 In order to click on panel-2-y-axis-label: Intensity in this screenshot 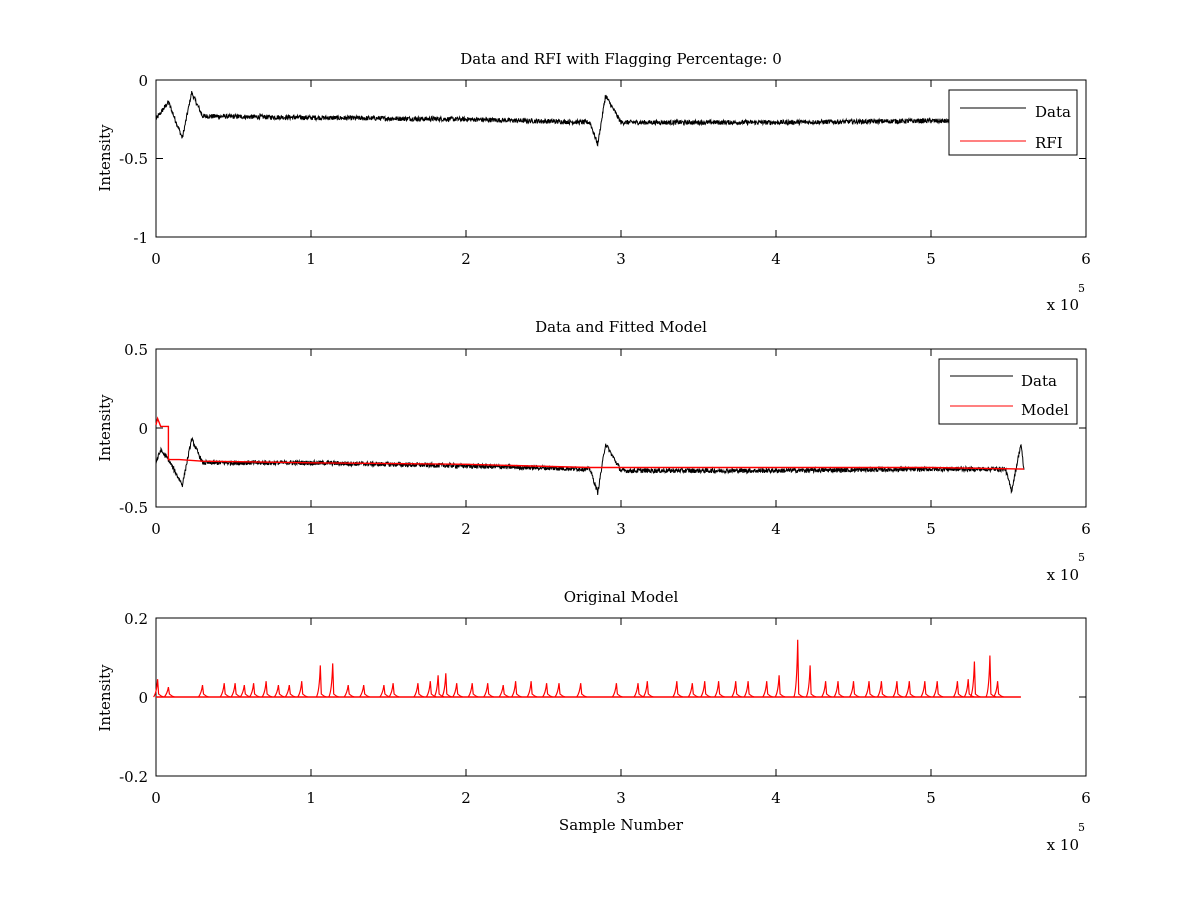, I will do `click(105, 428)`.